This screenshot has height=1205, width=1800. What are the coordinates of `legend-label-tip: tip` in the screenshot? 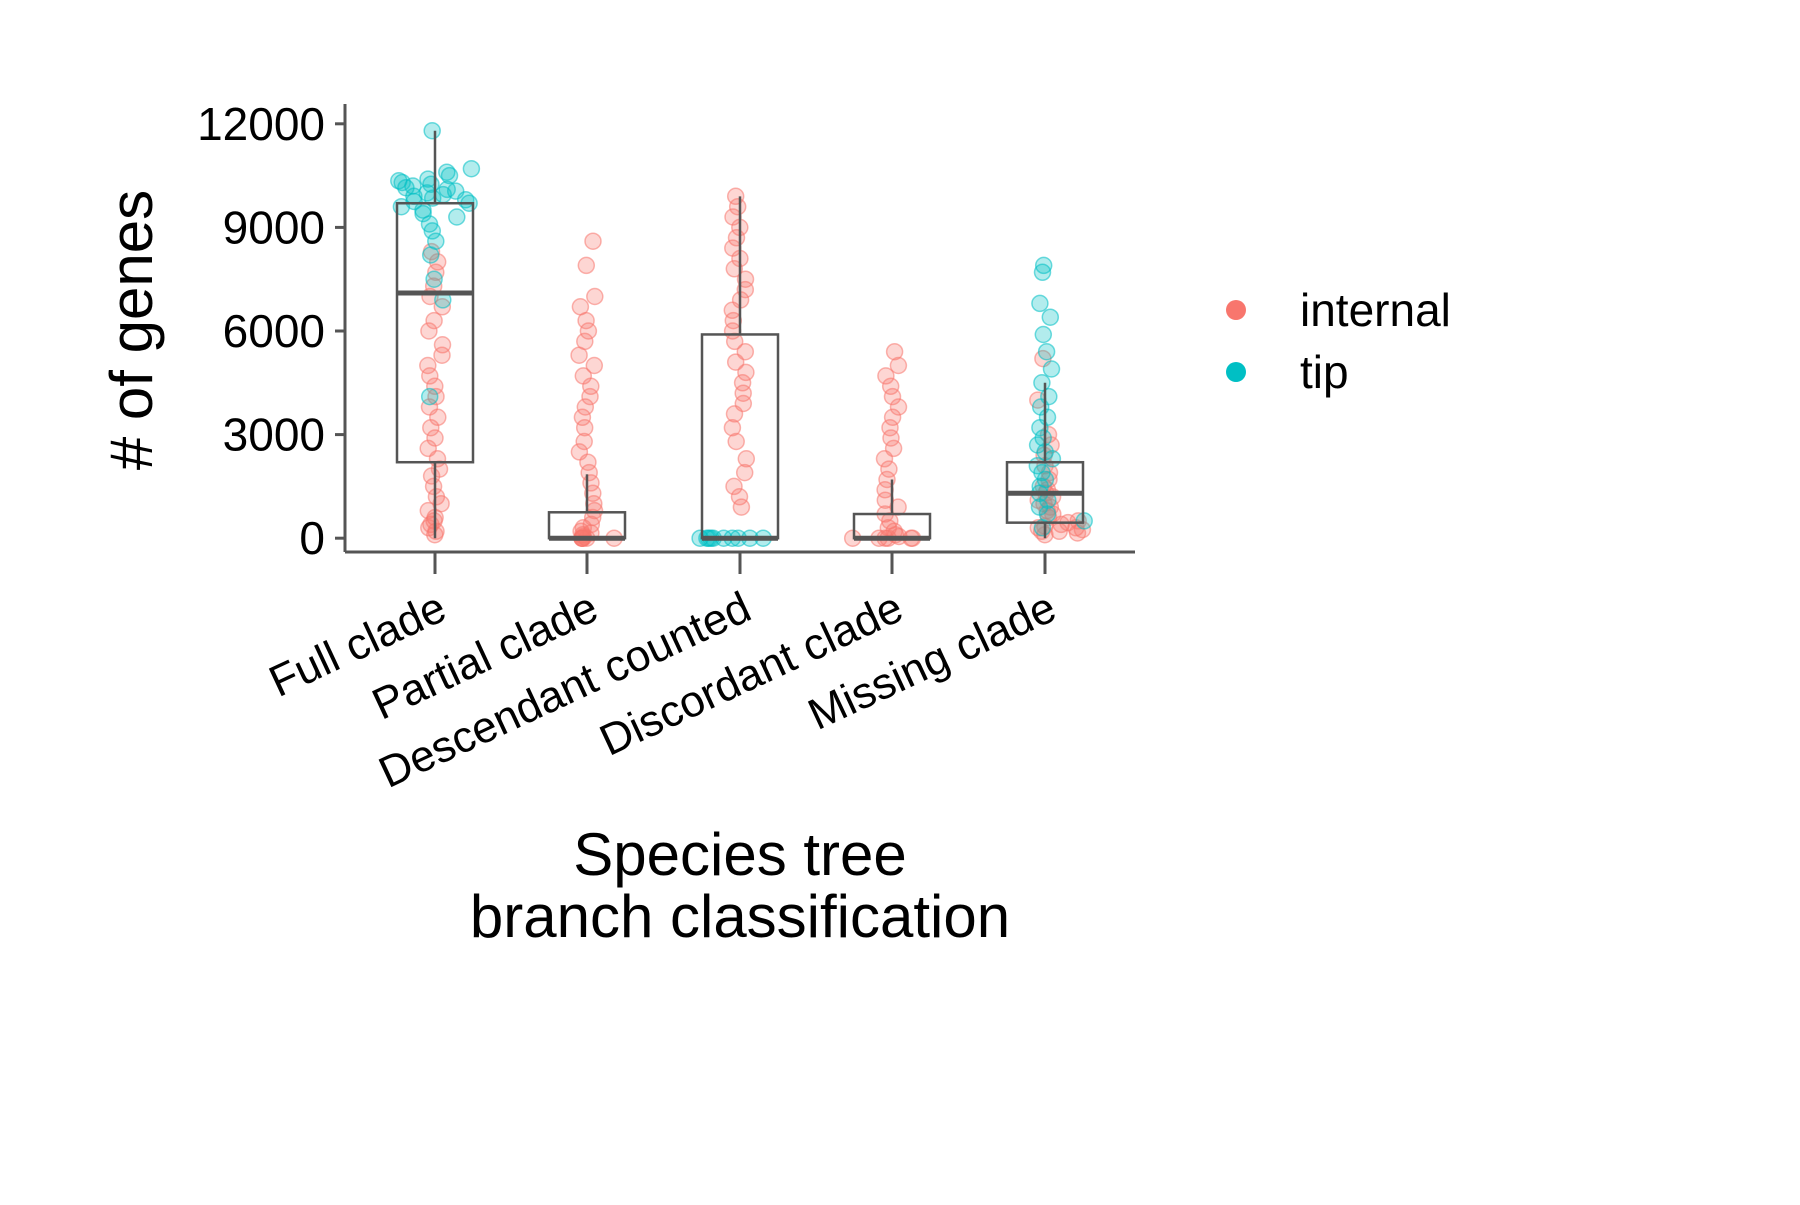 It's located at (1324, 372).